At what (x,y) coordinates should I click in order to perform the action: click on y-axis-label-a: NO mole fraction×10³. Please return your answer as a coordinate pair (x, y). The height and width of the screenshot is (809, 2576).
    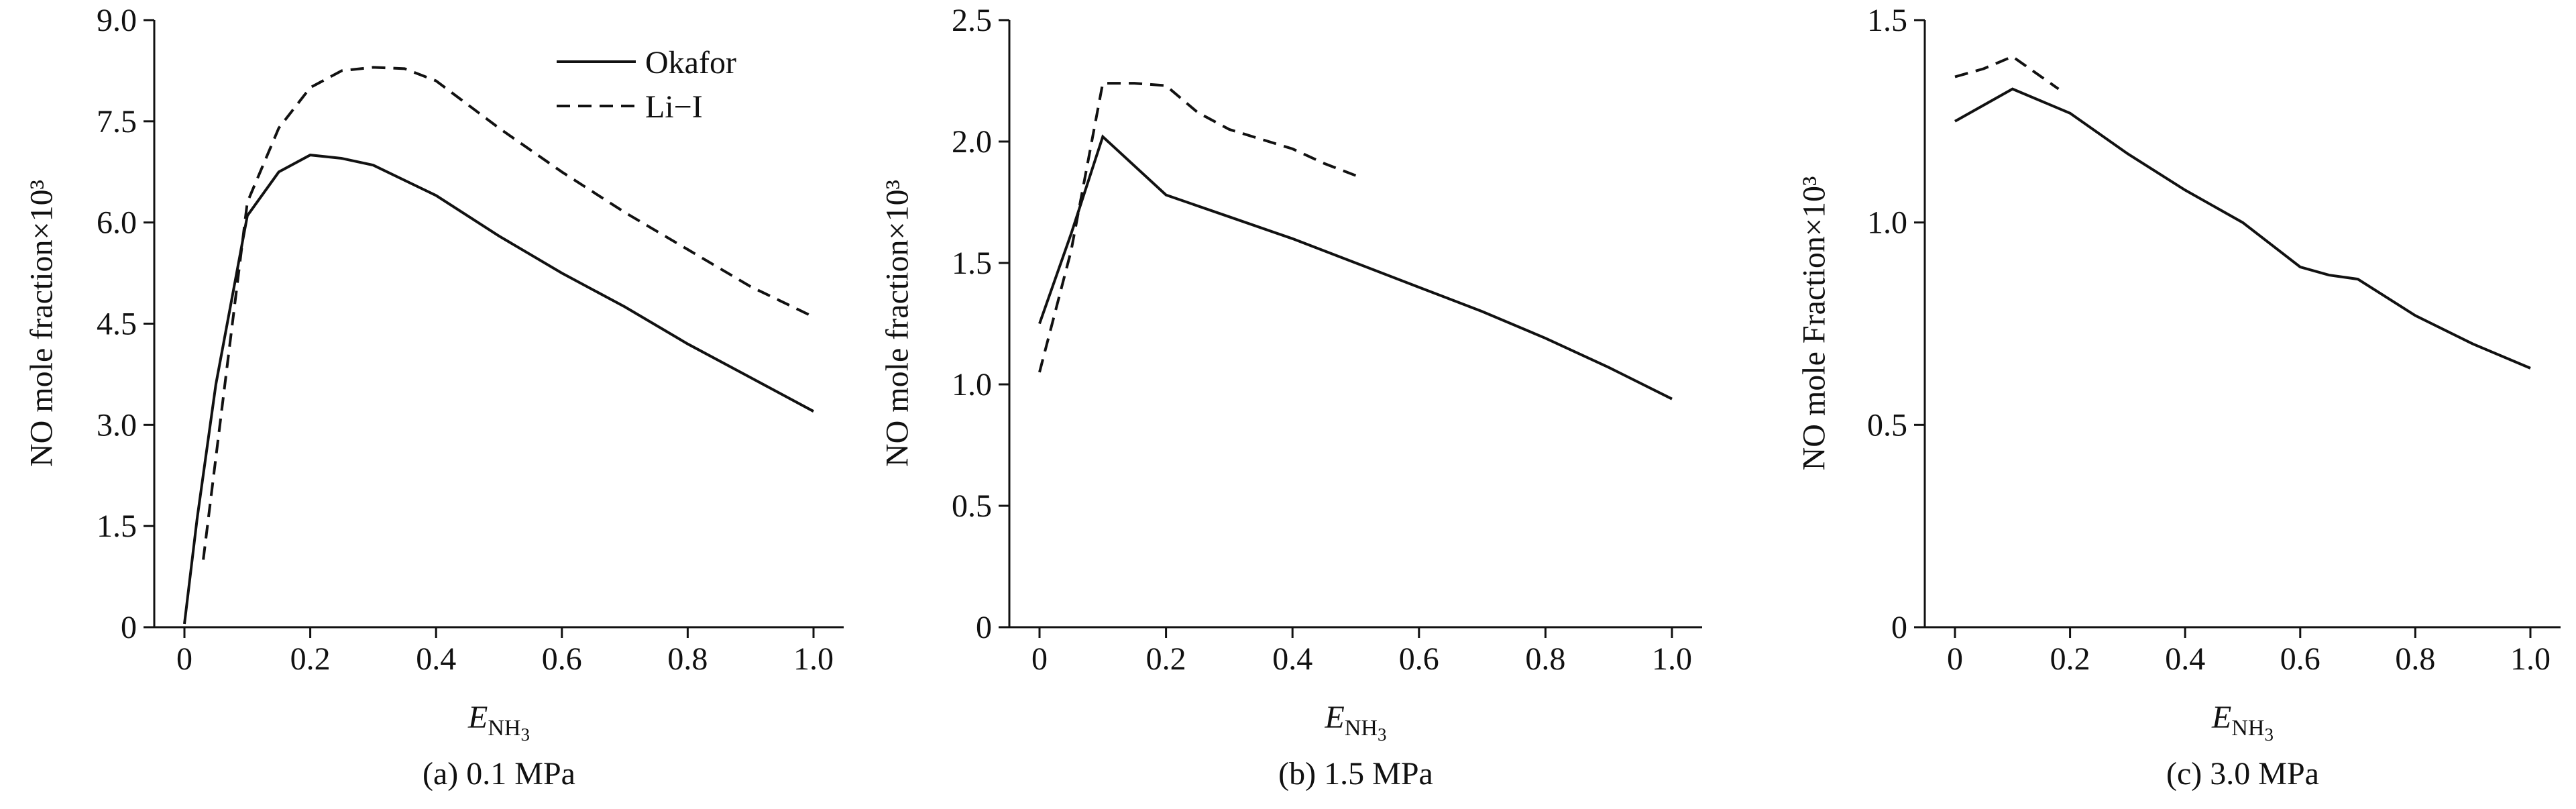
    Looking at the image, I should click on (41, 323).